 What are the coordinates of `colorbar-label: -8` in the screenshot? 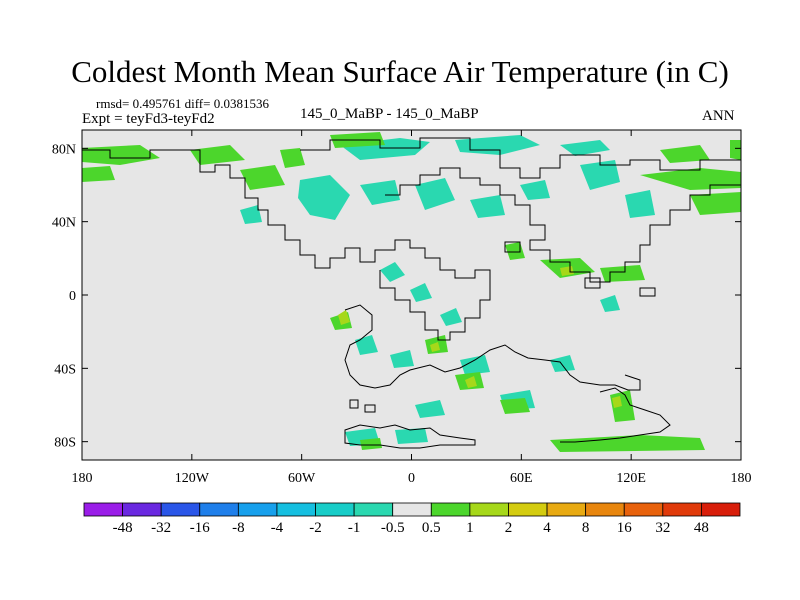 It's located at (238, 528).